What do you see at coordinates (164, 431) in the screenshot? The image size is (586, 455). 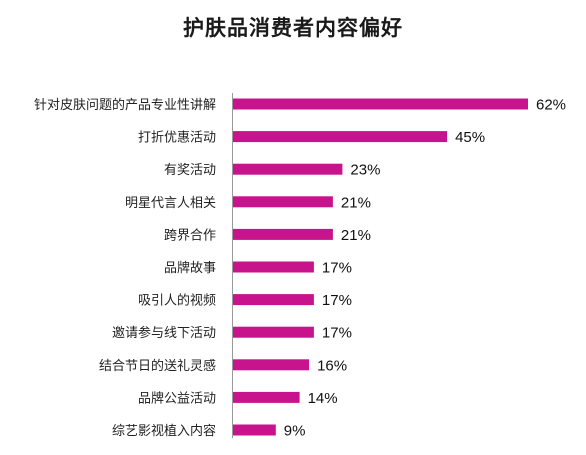 I see `category-label-10: 综艺影视植入内容` at bounding box center [164, 431].